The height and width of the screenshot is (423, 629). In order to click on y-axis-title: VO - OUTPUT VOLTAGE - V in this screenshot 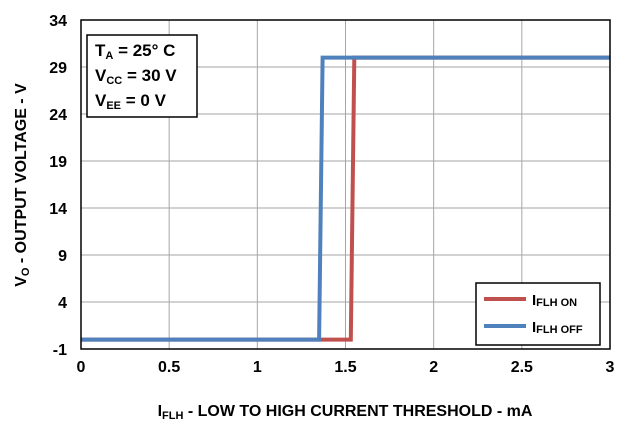, I will do `click(22, 185)`.